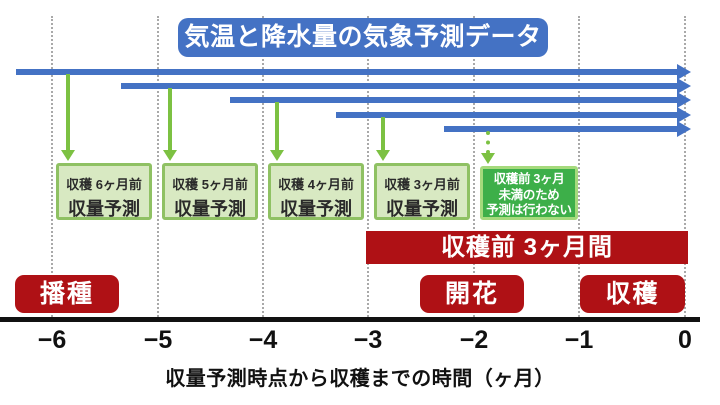 The image size is (720, 405). Describe the element at coordinates (529, 179) in the screenshot. I see `no-prediction-line: 収穫前 3ヶ月` at that location.